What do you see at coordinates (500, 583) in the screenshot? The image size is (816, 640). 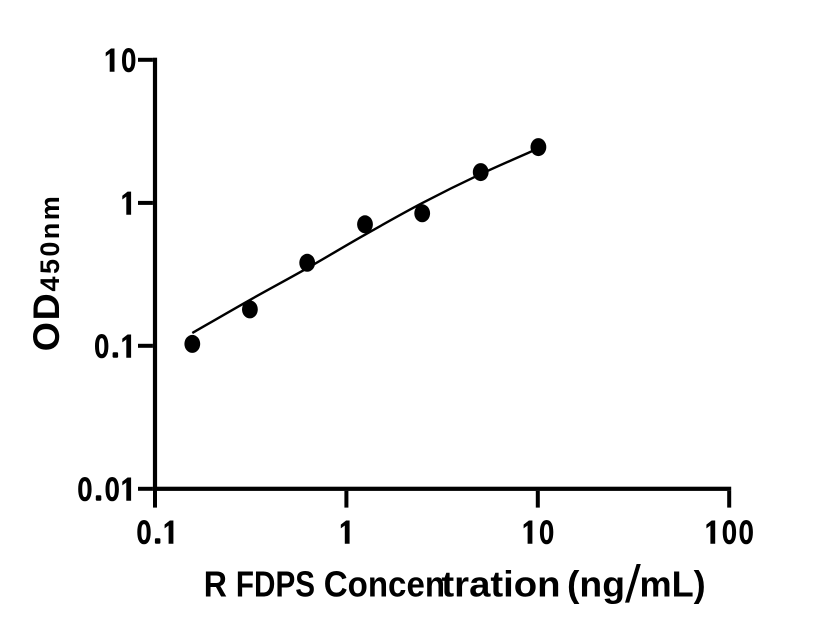 I see `svg-text: tration` at bounding box center [500, 583].